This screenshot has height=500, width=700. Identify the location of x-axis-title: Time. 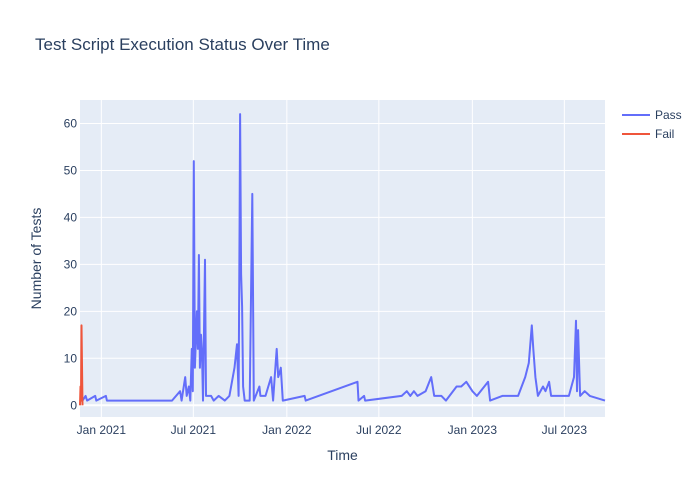
(342, 455).